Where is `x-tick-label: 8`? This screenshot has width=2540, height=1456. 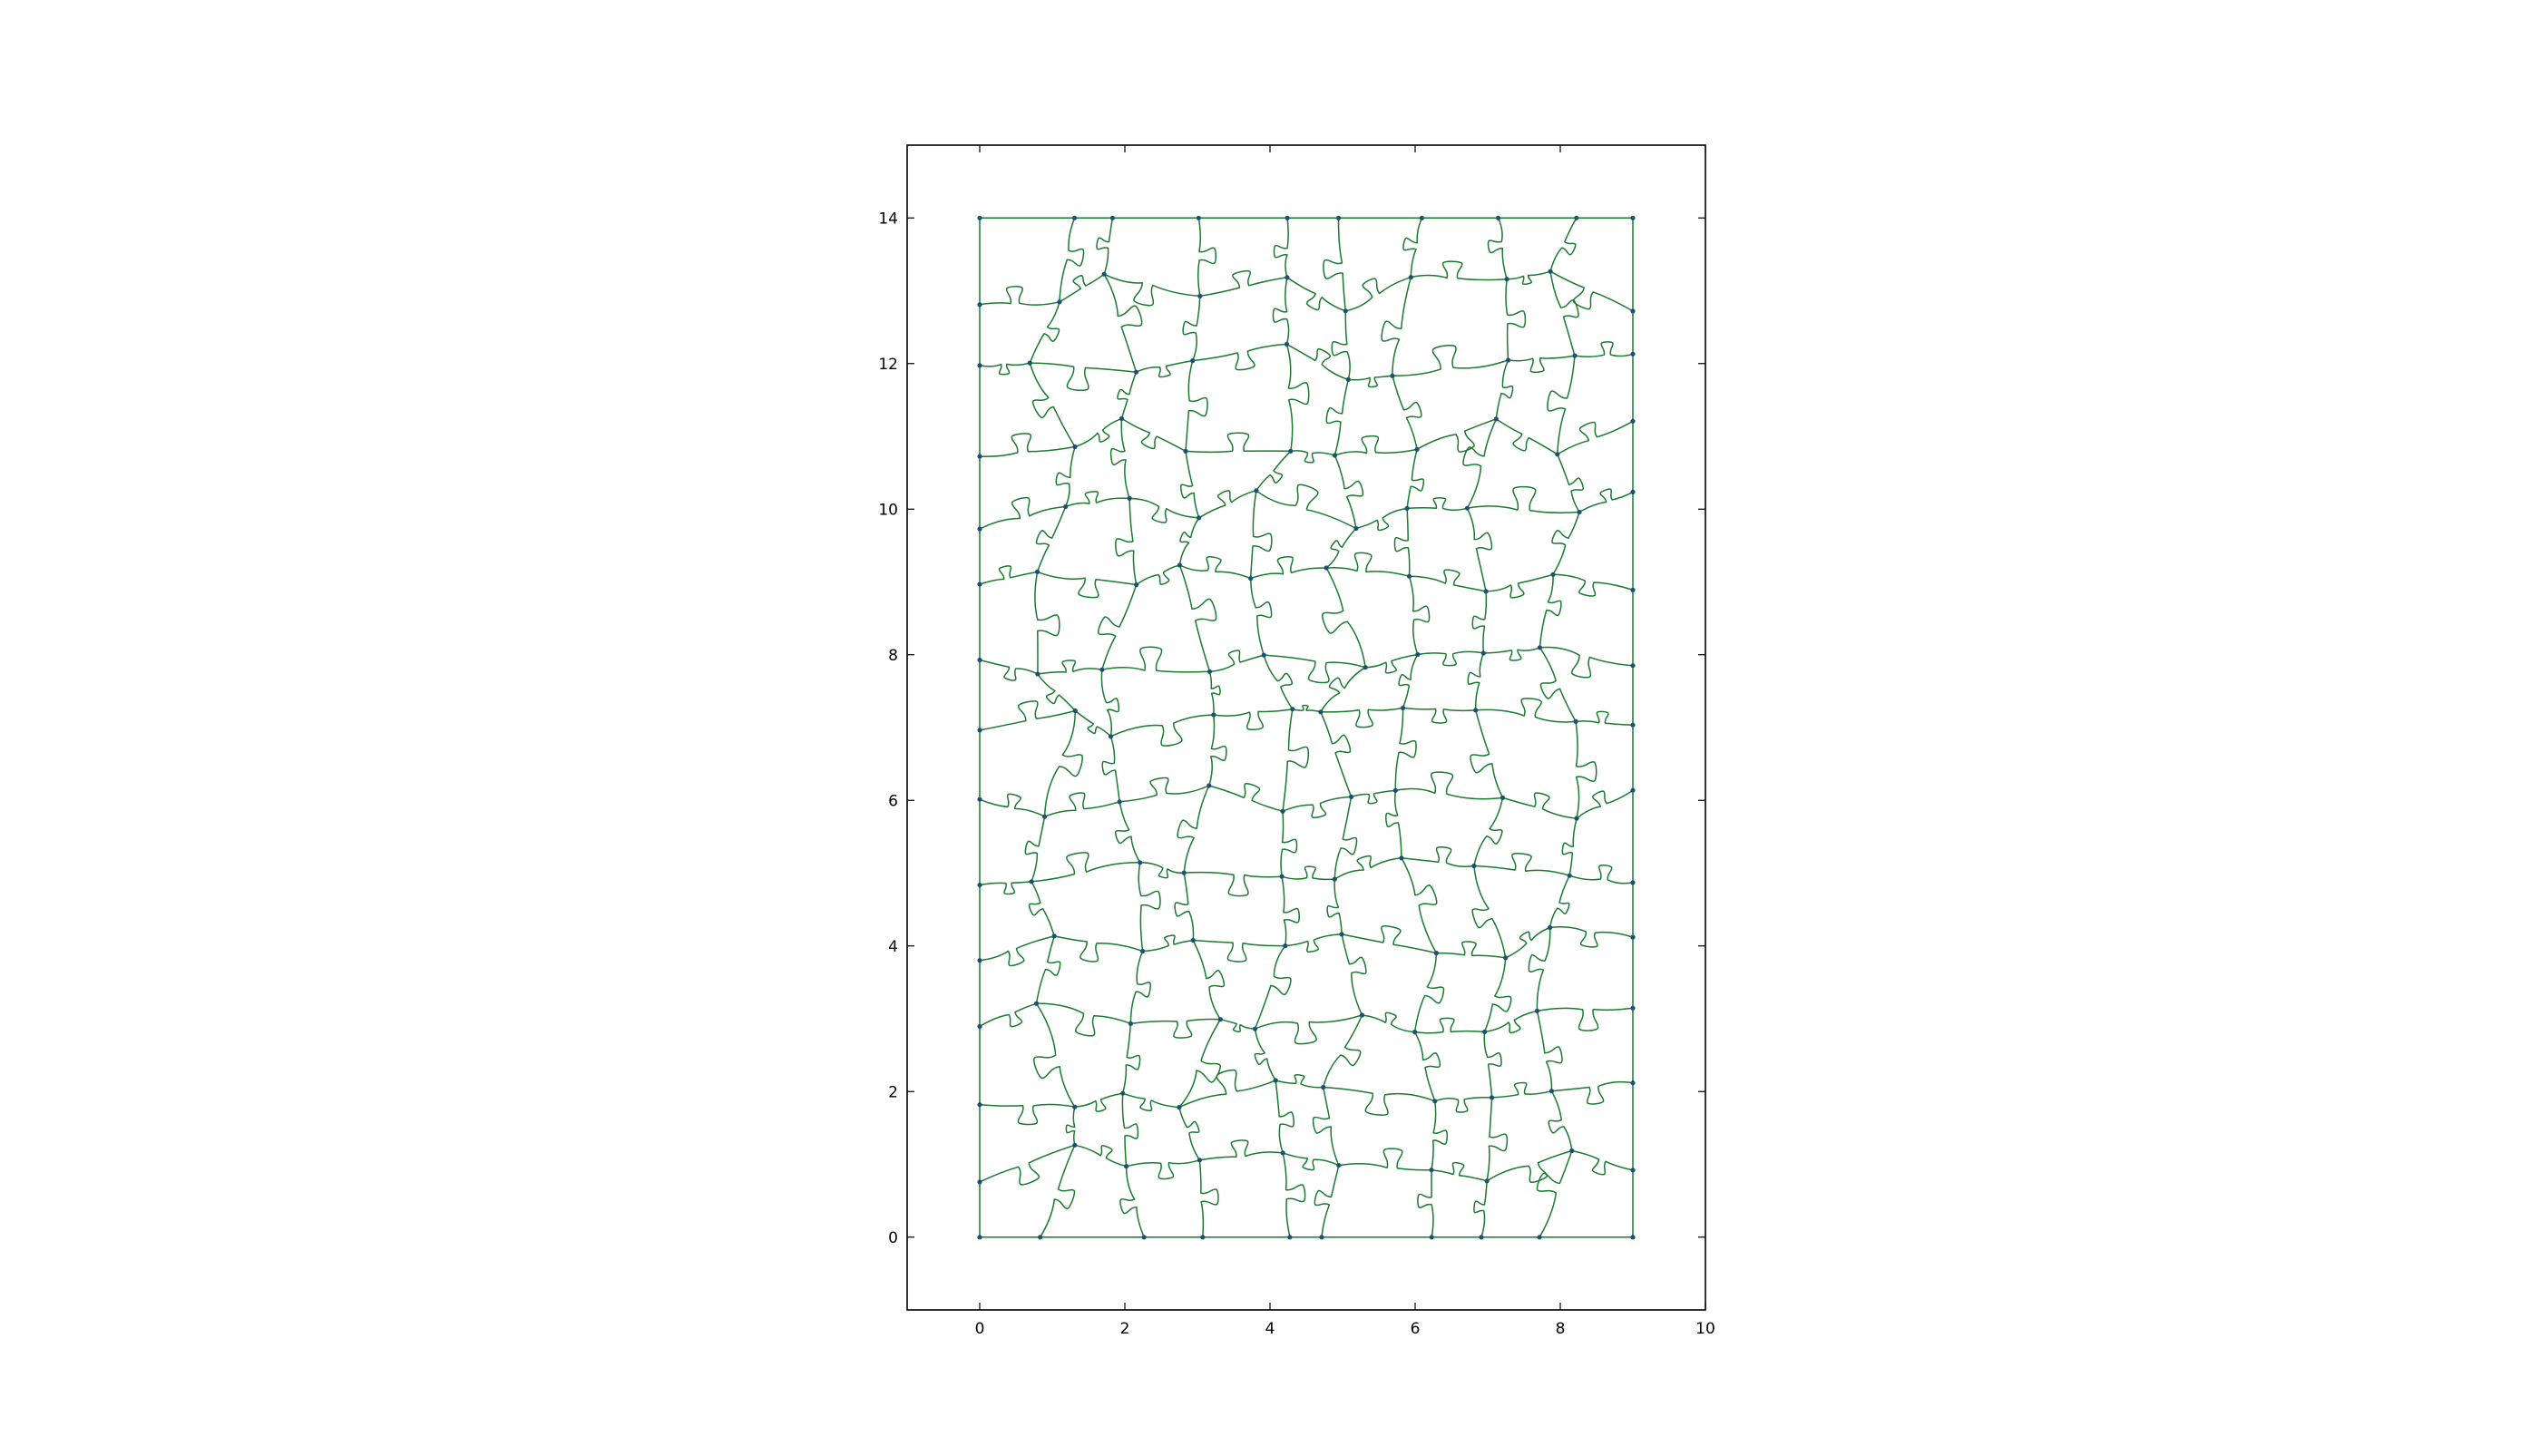 x-tick-label: 8 is located at coordinates (1561, 1329).